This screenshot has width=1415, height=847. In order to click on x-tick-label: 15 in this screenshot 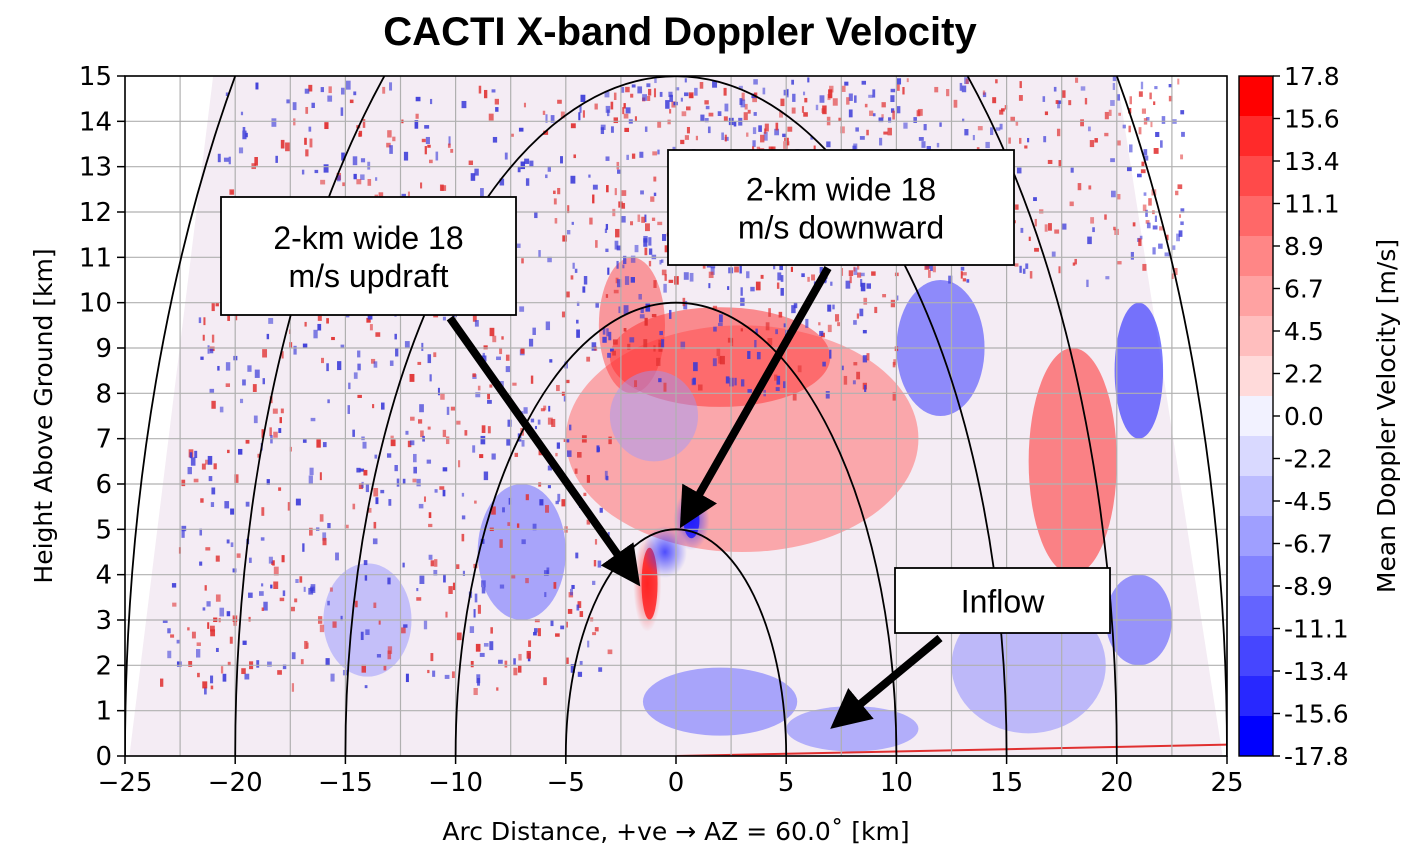, I will do `click(1006, 783)`.